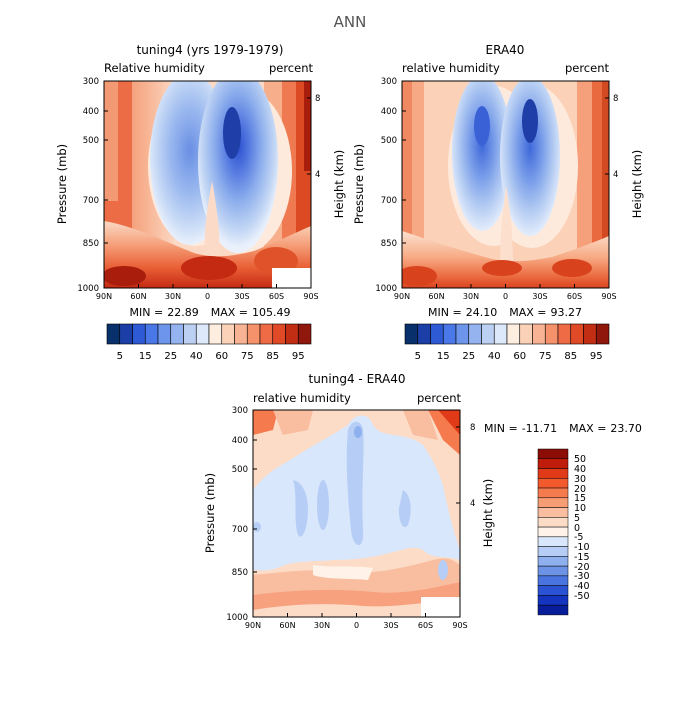 This screenshot has height=704, width=700. What do you see at coordinates (582, 547) in the screenshot?
I see `colorbar-label: -10` at bounding box center [582, 547].